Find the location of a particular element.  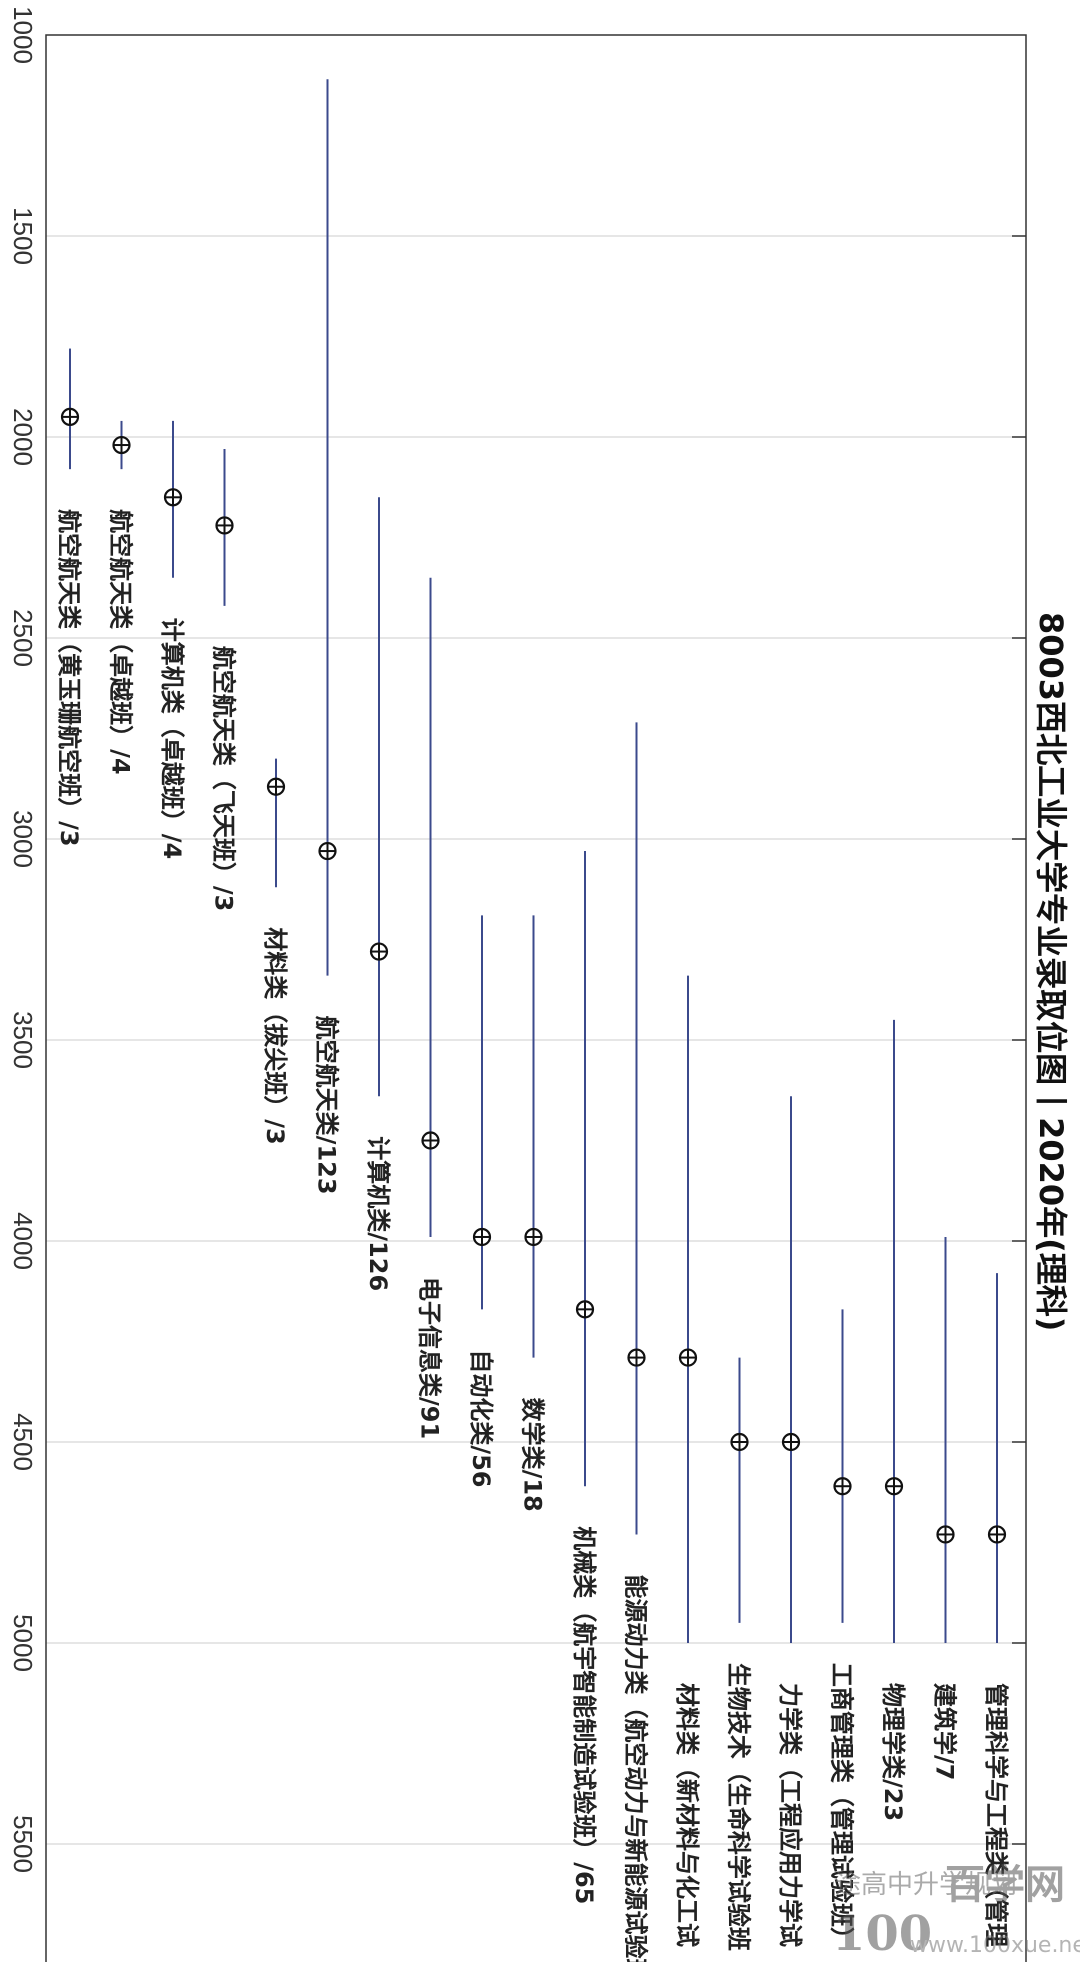

tick-label: 4000 is located at coordinates (23, 1241).